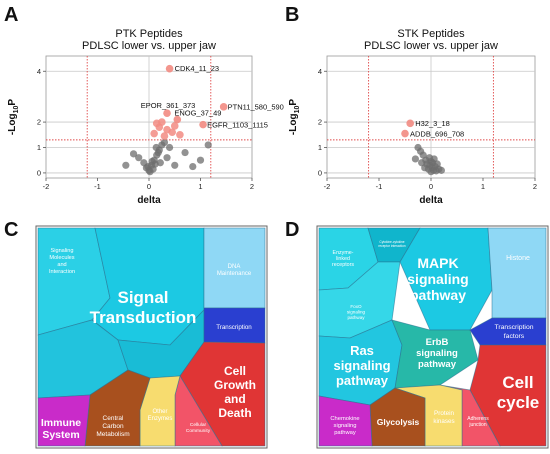  Describe the element at coordinates (431, 46) in the screenshot. I see `plot-b-subtitle: PDLSC lower vs. upper jaw` at that location.